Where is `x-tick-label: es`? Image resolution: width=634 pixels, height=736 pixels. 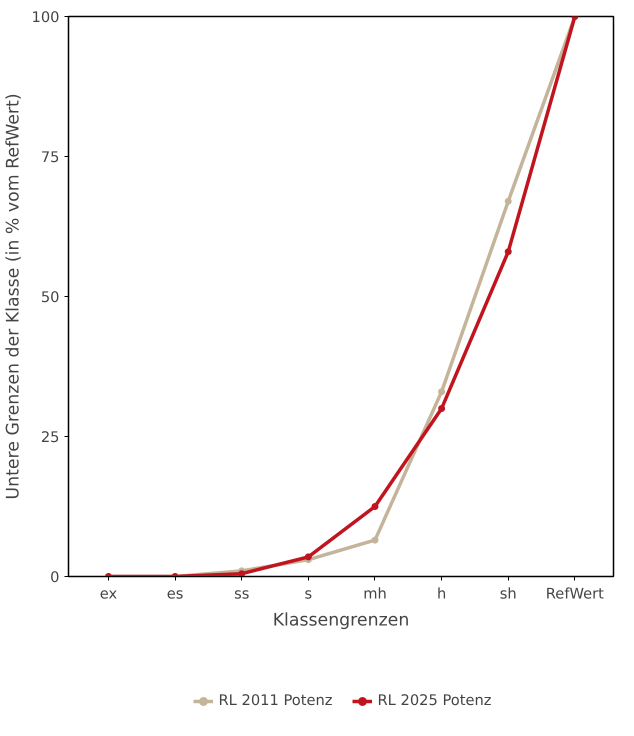 x-tick-label: es is located at coordinates (175, 594).